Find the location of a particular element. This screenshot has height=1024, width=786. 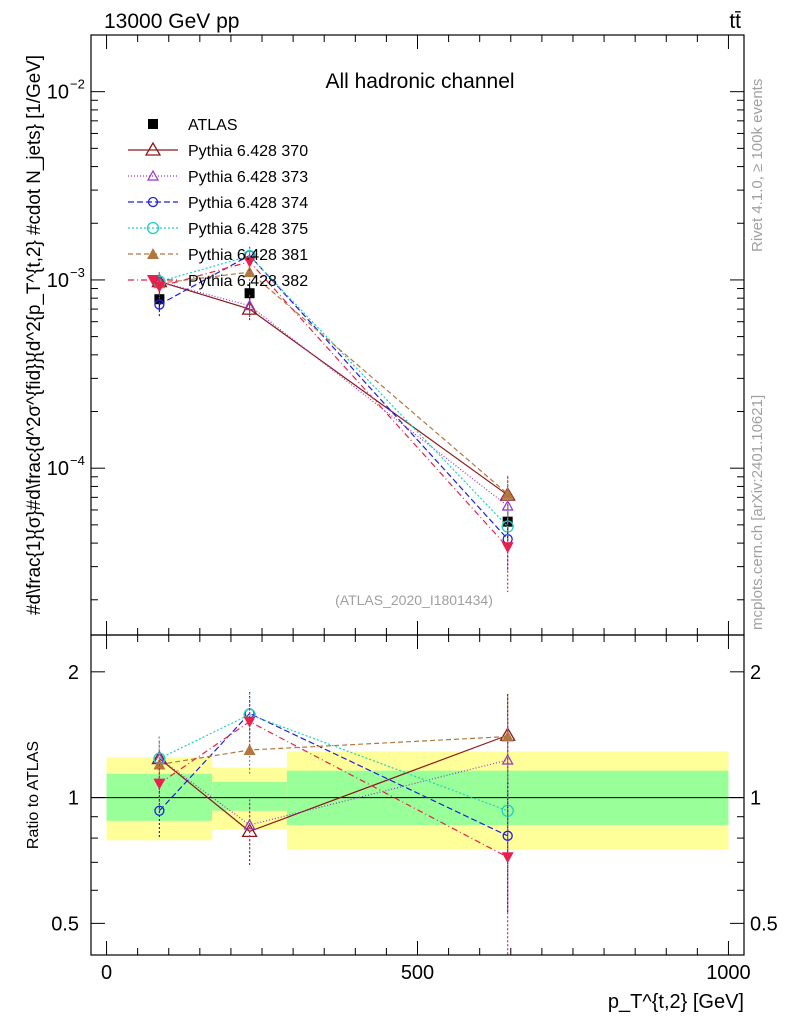

main-line-p370 is located at coordinates (334, 388).